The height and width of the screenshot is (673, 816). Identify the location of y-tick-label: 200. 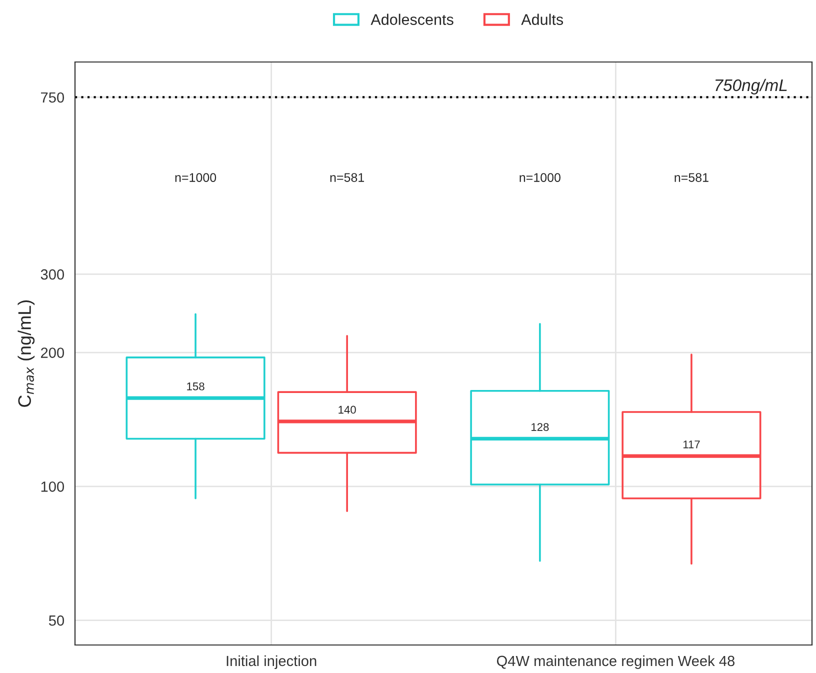
(52, 353).